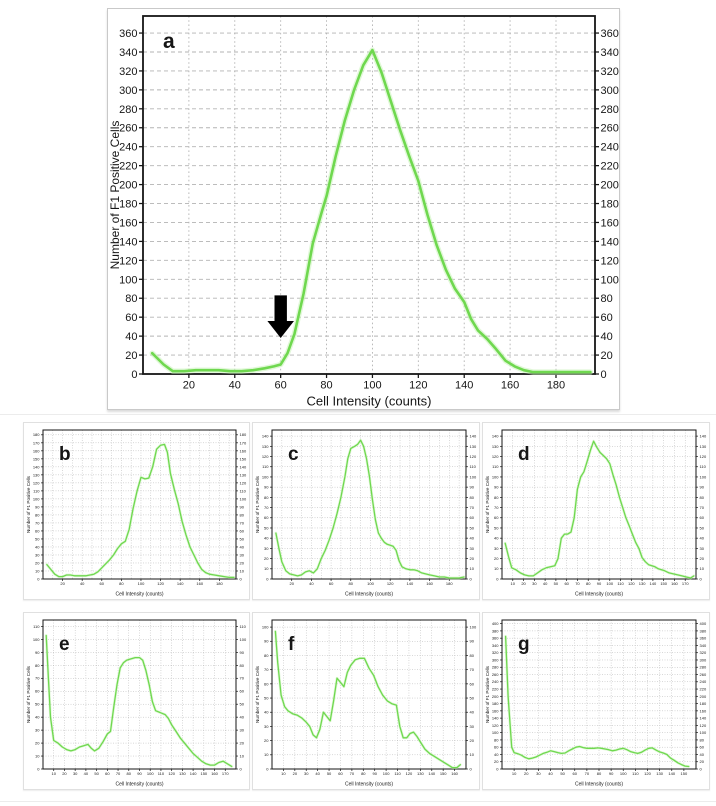 The image size is (716, 806). Describe the element at coordinates (265, 466) in the screenshot. I see `y-tick-label-left: 110` at that location.